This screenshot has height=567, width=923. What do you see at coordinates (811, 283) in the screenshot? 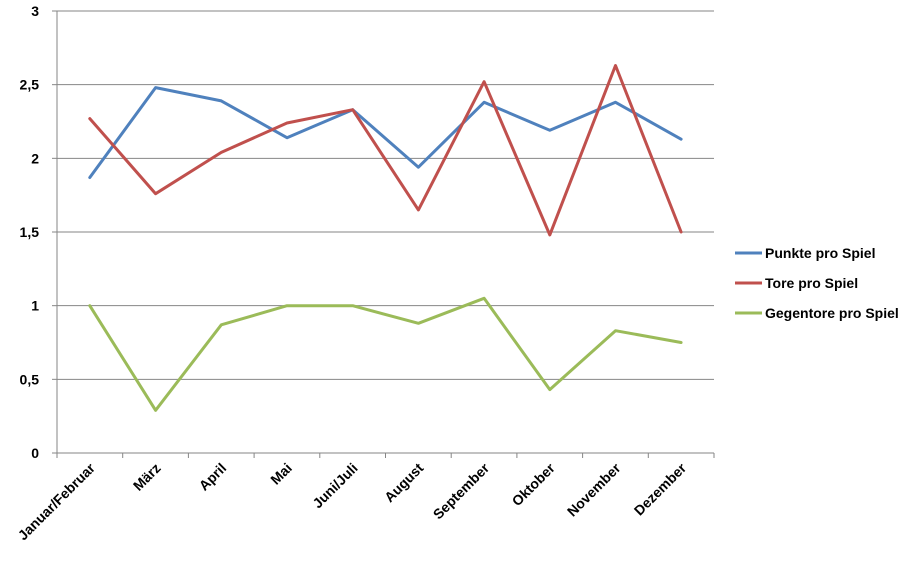
I see `legend-label: Tore pro Spiel` at bounding box center [811, 283].